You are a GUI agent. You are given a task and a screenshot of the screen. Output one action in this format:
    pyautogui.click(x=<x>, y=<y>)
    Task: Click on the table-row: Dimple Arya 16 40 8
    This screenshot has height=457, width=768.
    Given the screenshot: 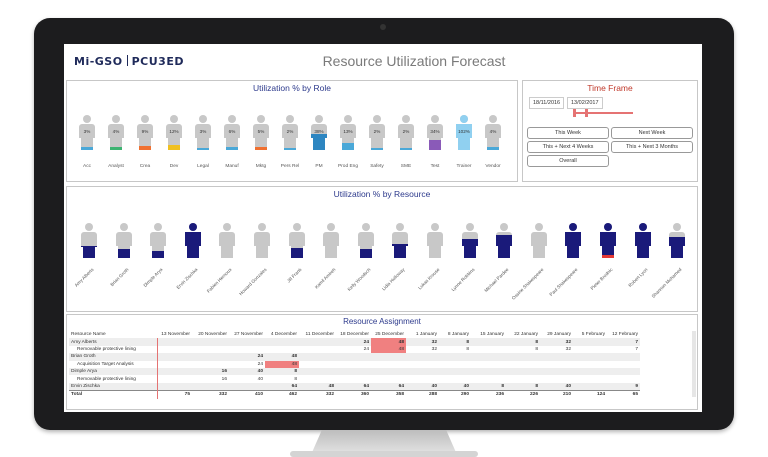 What is the action you would take?
    pyautogui.click(x=354, y=371)
    